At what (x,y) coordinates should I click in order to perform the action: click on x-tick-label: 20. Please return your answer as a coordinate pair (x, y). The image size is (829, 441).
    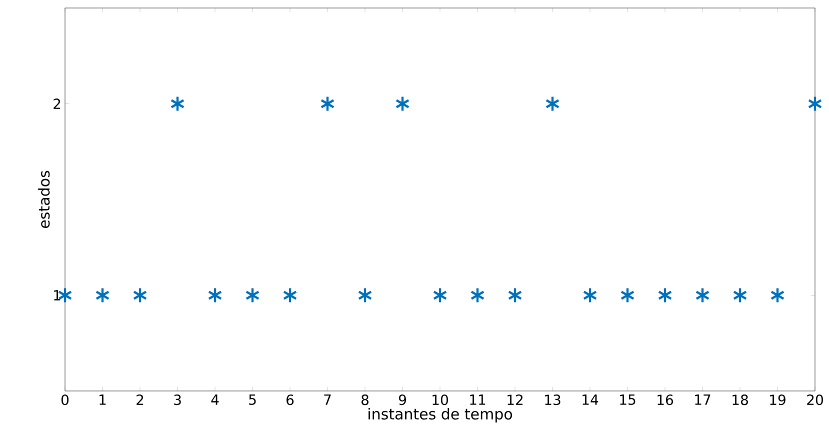
    Looking at the image, I should click on (815, 400).